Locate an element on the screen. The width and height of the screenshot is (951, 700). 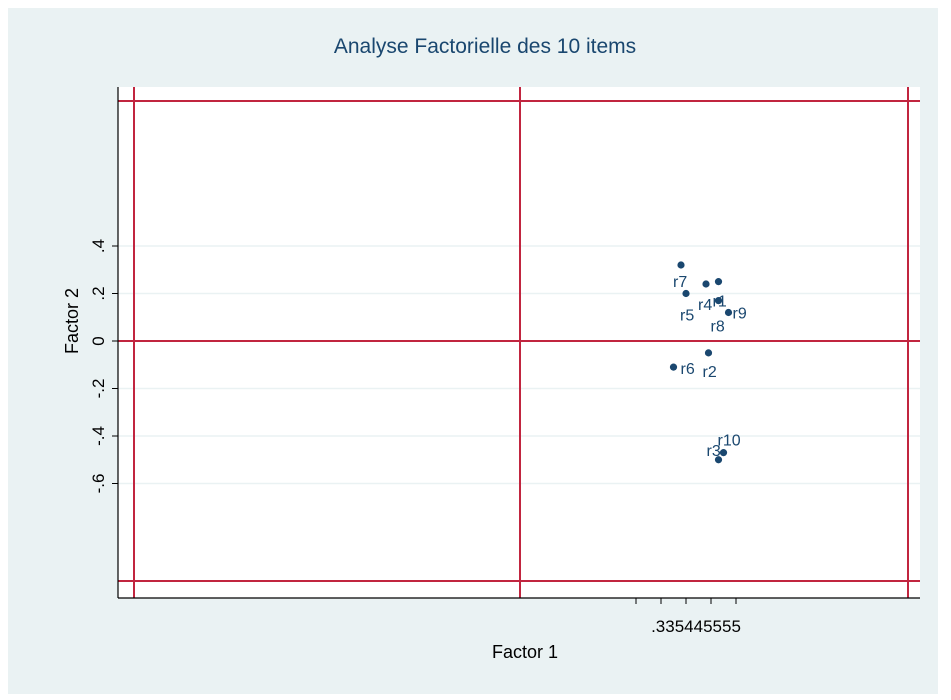
point-label-r6: r6 is located at coordinates (688, 369).